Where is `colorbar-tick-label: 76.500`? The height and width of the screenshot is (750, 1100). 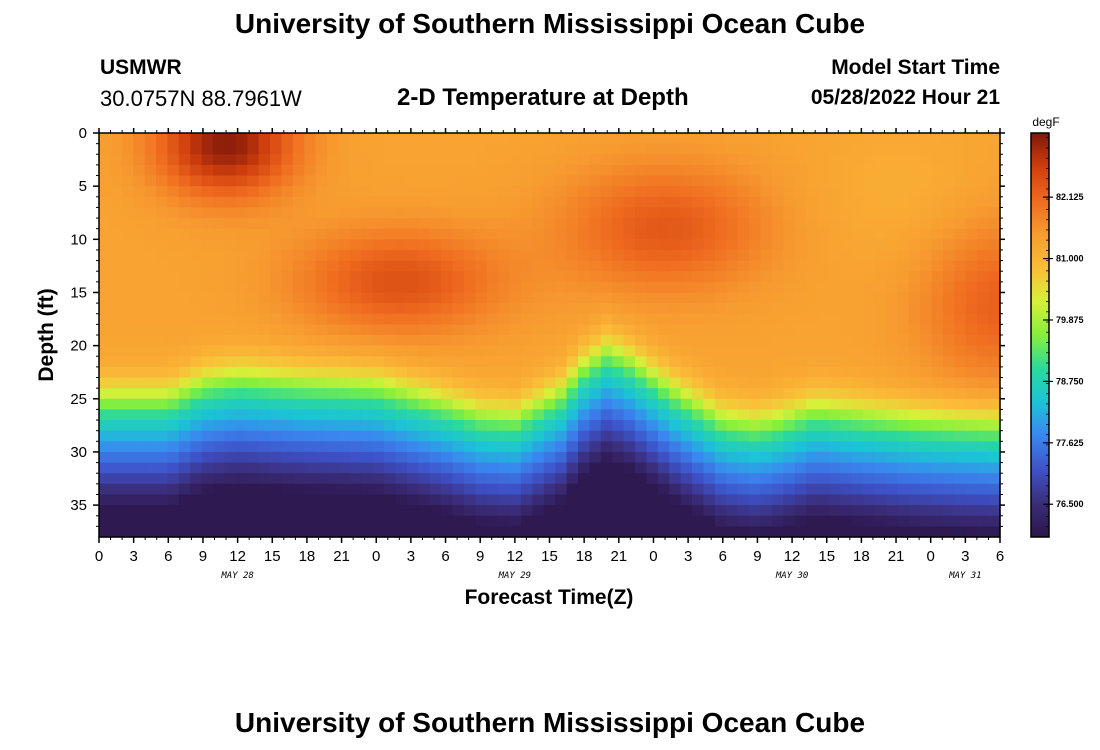 colorbar-tick-label: 76.500 is located at coordinates (1070, 504).